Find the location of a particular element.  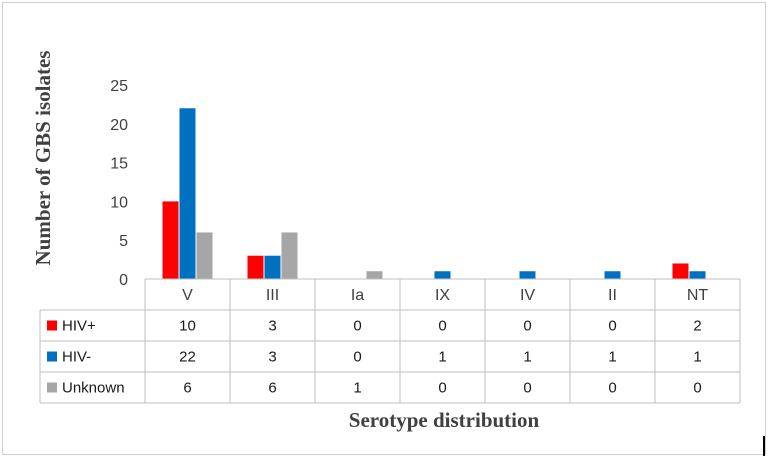

x-axis-title: Serotype distribution is located at coordinates (444, 420).